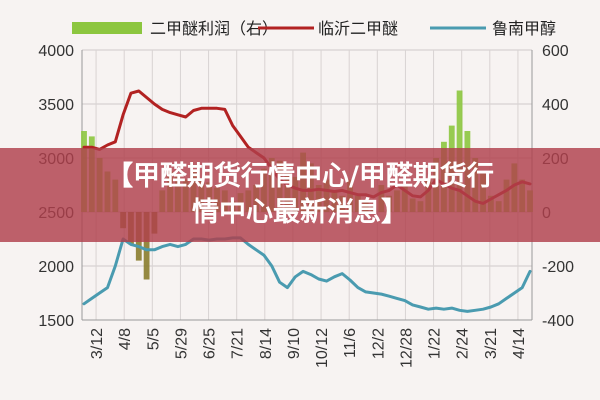 This screenshot has height=400, width=600. I want to click on x-tick-label: 4/14, so click(519, 343).